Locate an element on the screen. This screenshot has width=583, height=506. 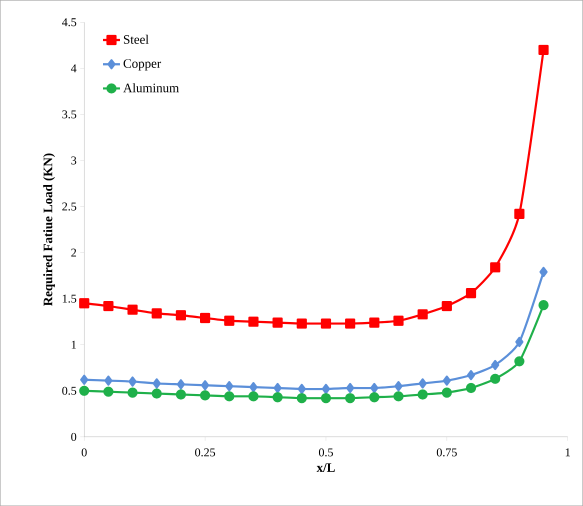
y-tick-label: 2 is located at coordinates (73, 252).